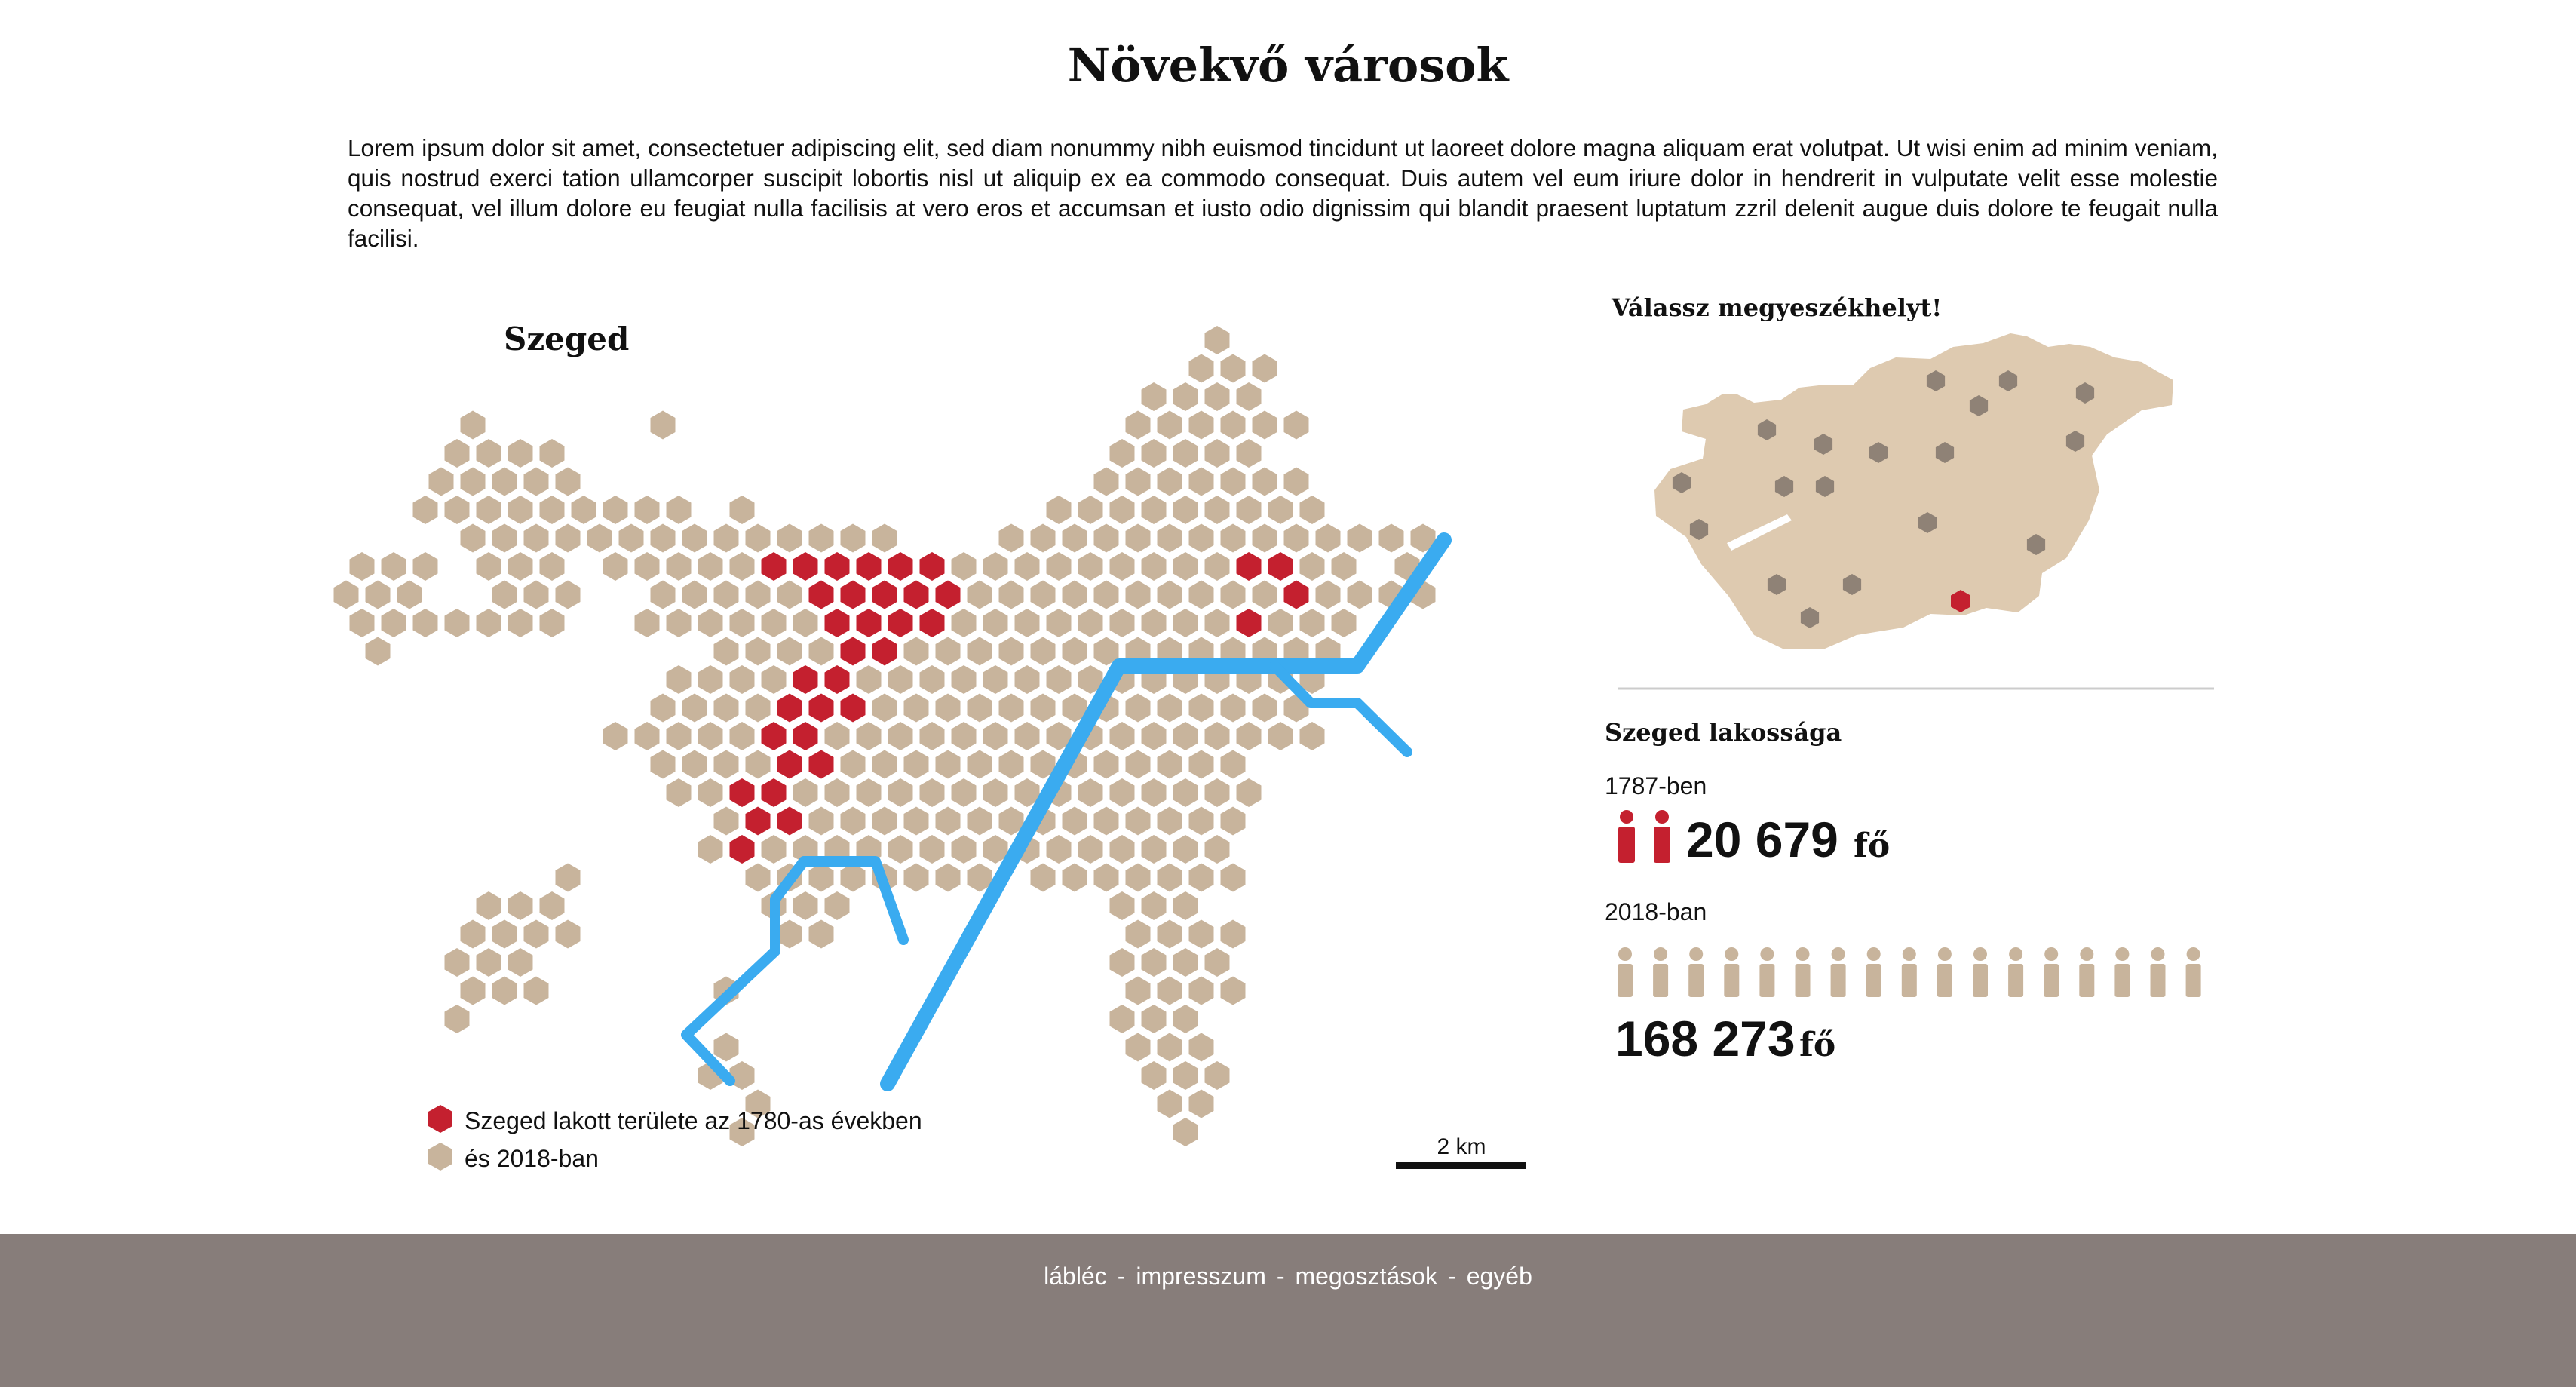  What do you see at coordinates (1461, 1165) in the screenshot?
I see `scale-line` at bounding box center [1461, 1165].